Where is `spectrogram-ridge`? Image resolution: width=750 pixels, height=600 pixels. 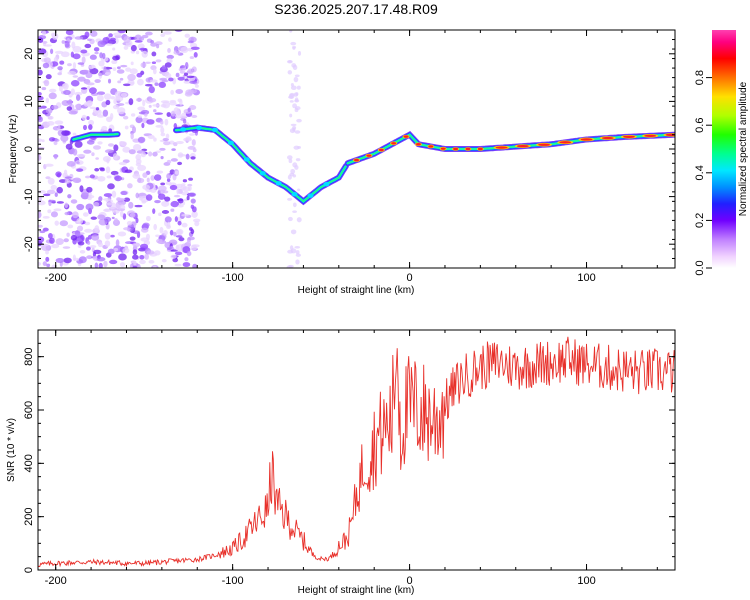 spectrogram-ridge is located at coordinates (372, 165).